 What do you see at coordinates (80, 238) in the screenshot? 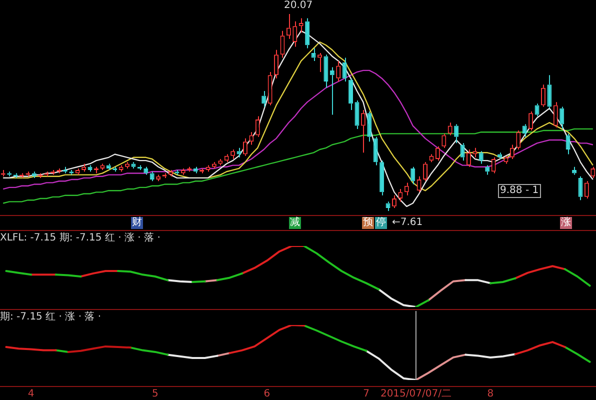
I see `chart-title: XLFL: -7.15 期: -7.15 红 · 涨 · 落 ·` at bounding box center [80, 238].